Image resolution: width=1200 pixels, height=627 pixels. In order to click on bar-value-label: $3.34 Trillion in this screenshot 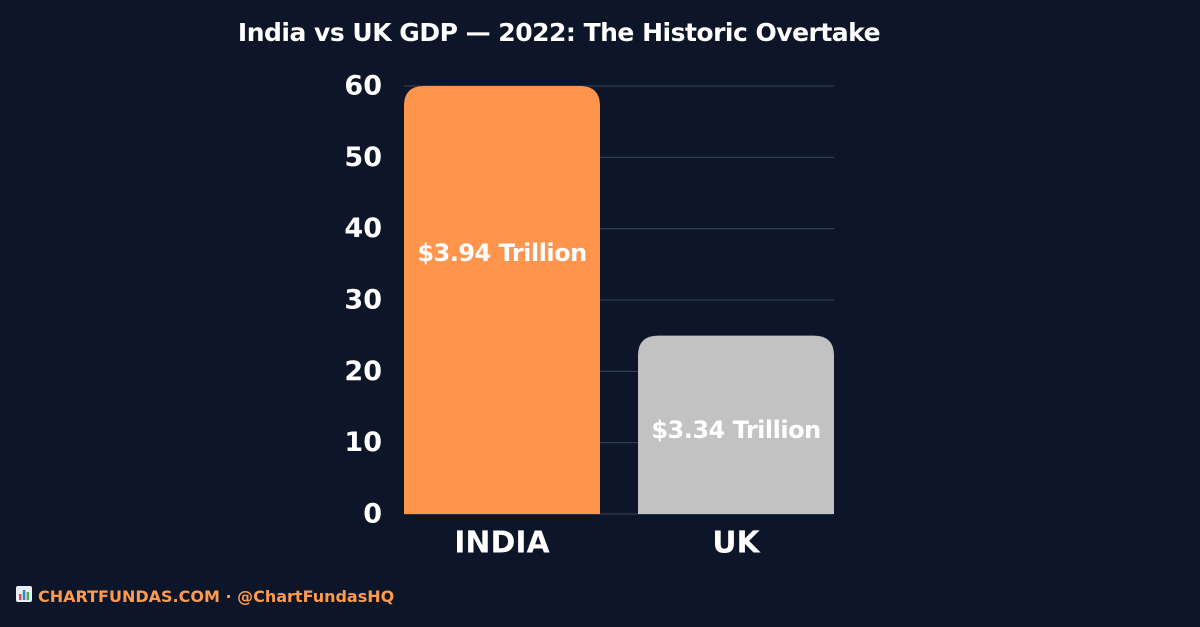, I will do `click(735, 430)`.